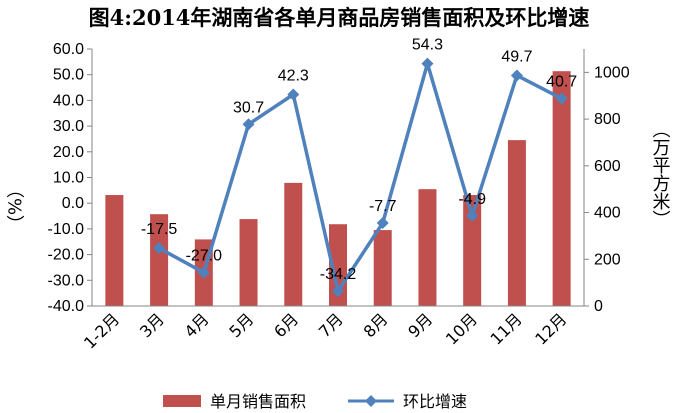 This screenshot has height=413, width=678. What do you see at coordinates (68, 75) in the screenshot?
I see `left-tick-label: 50.0` at bounding box center [68, 75].